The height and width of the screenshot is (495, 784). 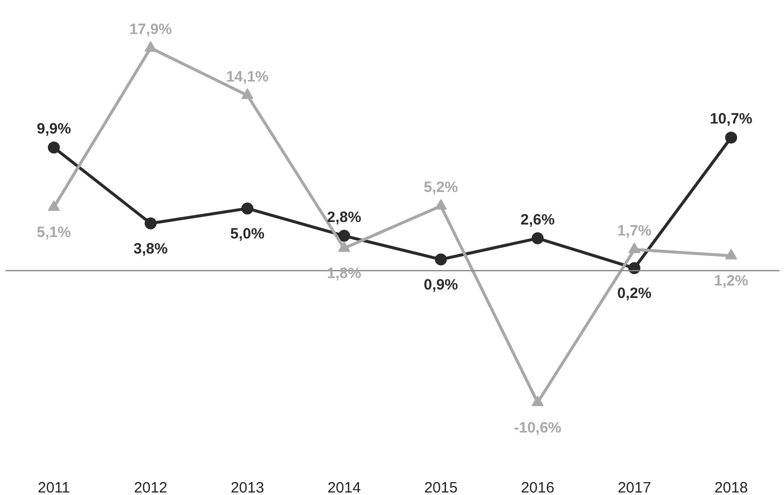 I want to click on data-label: 10,7%, so click(x=731, y=119).